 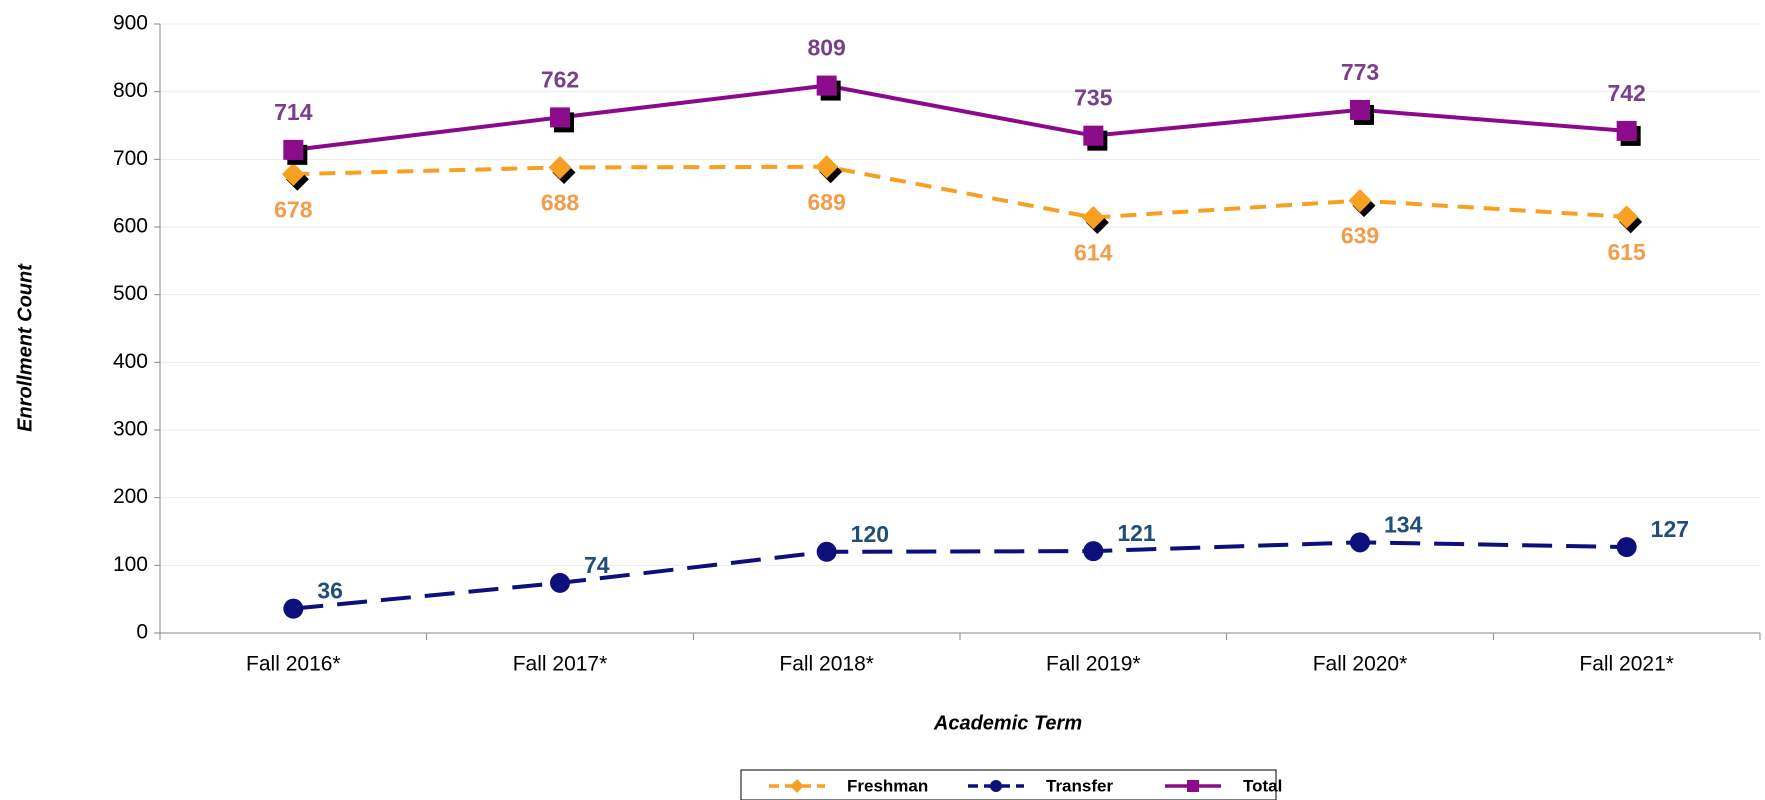 I want to click on data-label: 121, so click(x=1136, y=533).